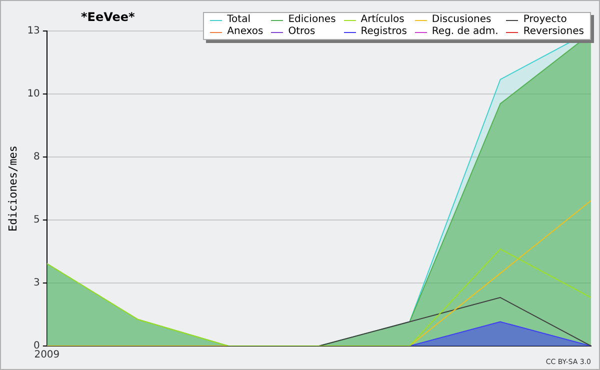 This screenshot has width=600, height=370. Describe the element at coordinates (464, 32) in the screenshot. I see `legend-label: Reg. de adm.` at that location.